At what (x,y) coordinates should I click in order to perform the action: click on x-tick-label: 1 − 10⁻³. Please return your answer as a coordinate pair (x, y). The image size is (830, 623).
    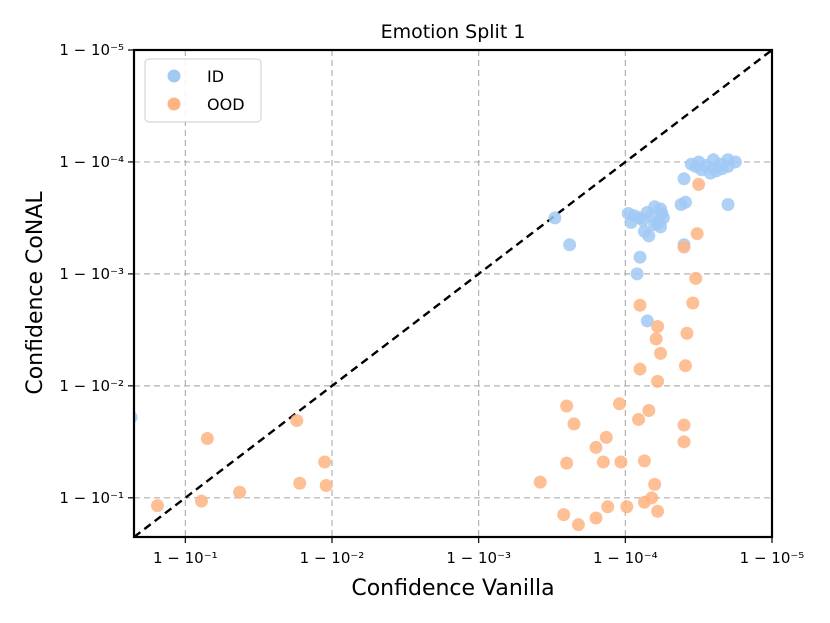
    Looking at the image, I should click on (478, 558).